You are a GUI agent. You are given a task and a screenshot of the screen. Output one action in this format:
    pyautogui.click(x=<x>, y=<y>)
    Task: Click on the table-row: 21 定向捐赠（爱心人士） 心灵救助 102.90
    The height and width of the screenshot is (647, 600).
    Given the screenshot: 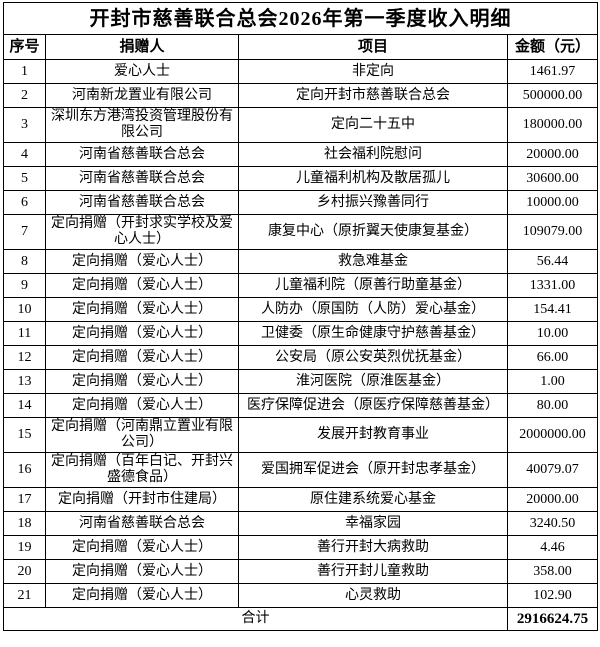 What is the action you would take?
    pyautogui.click(x=300, y=595)
    